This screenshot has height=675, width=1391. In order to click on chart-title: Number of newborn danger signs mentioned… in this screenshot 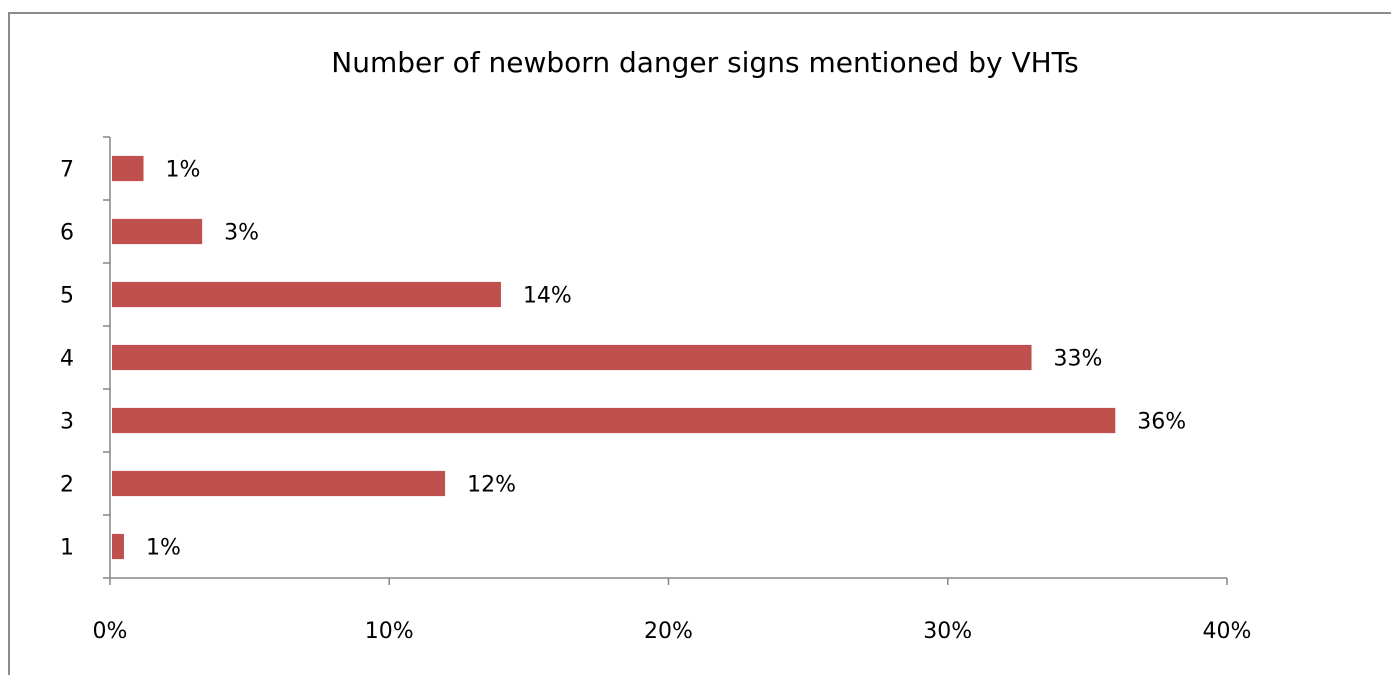, I will do `click(704, 62)`.